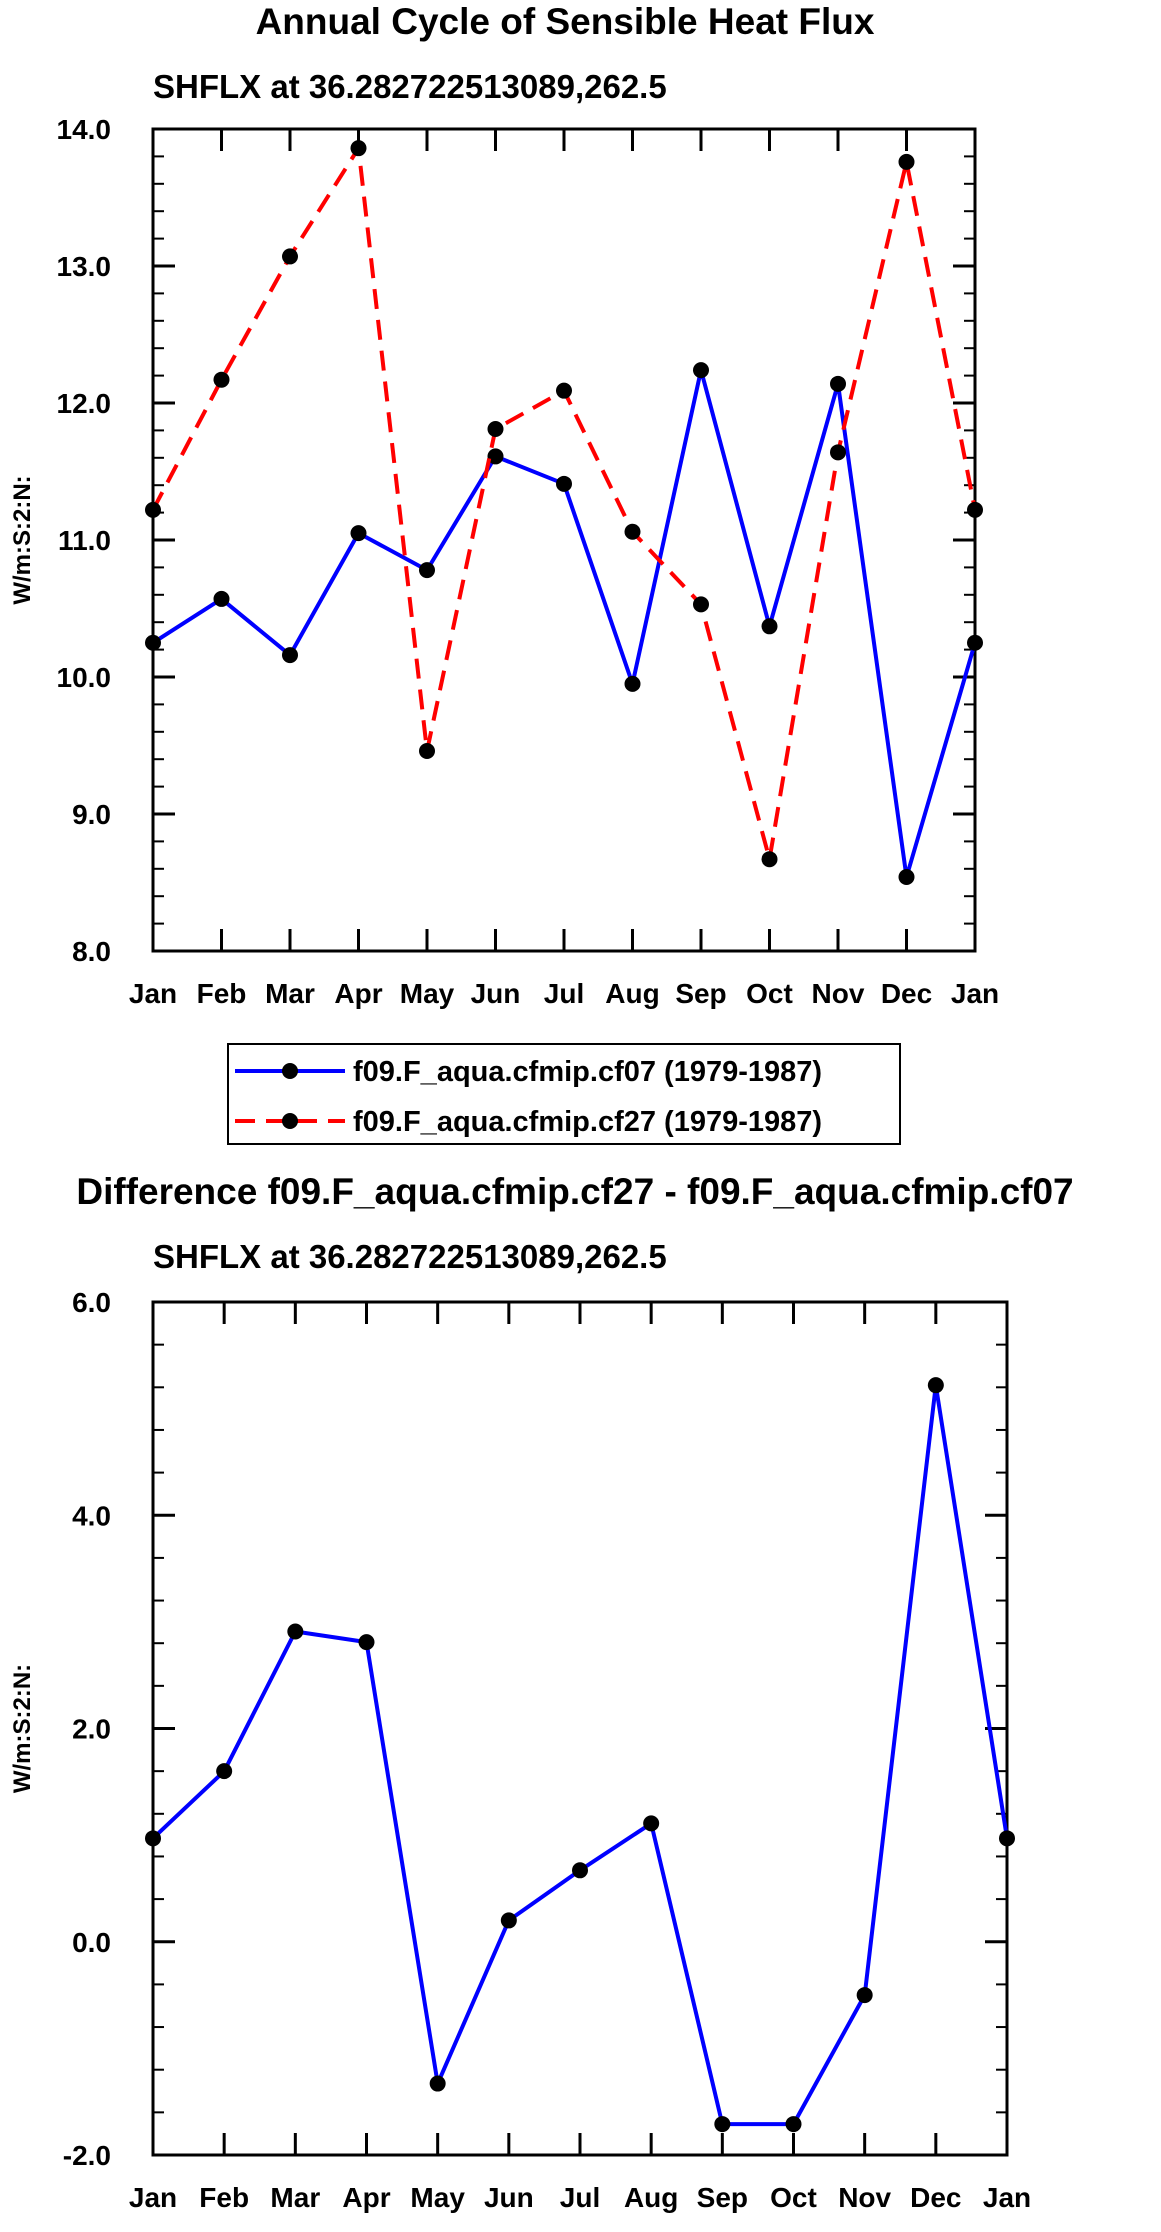 This screenshot has height=2232, width=1161. What do you see at coordinates (91, 1729) in the screenshot?
I see `chart-2-ytick-label: 2.0` at bounding box center [91, 1729].